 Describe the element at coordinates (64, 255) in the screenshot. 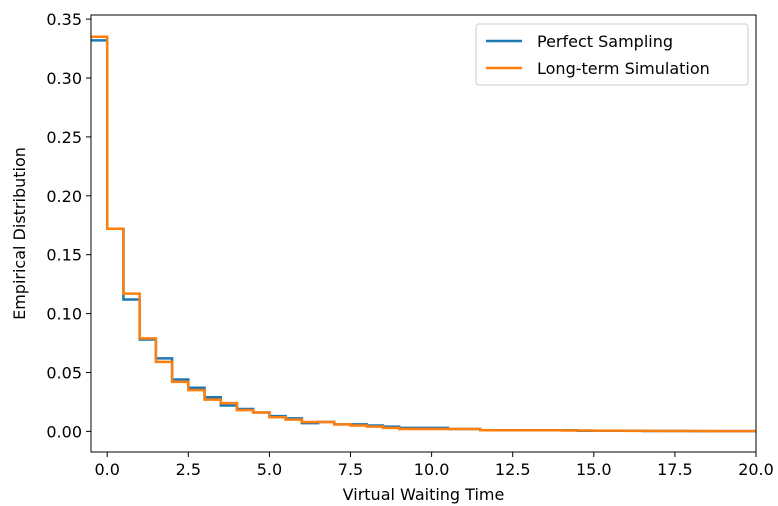

I see `y-tick-label: 0.15` at that location.